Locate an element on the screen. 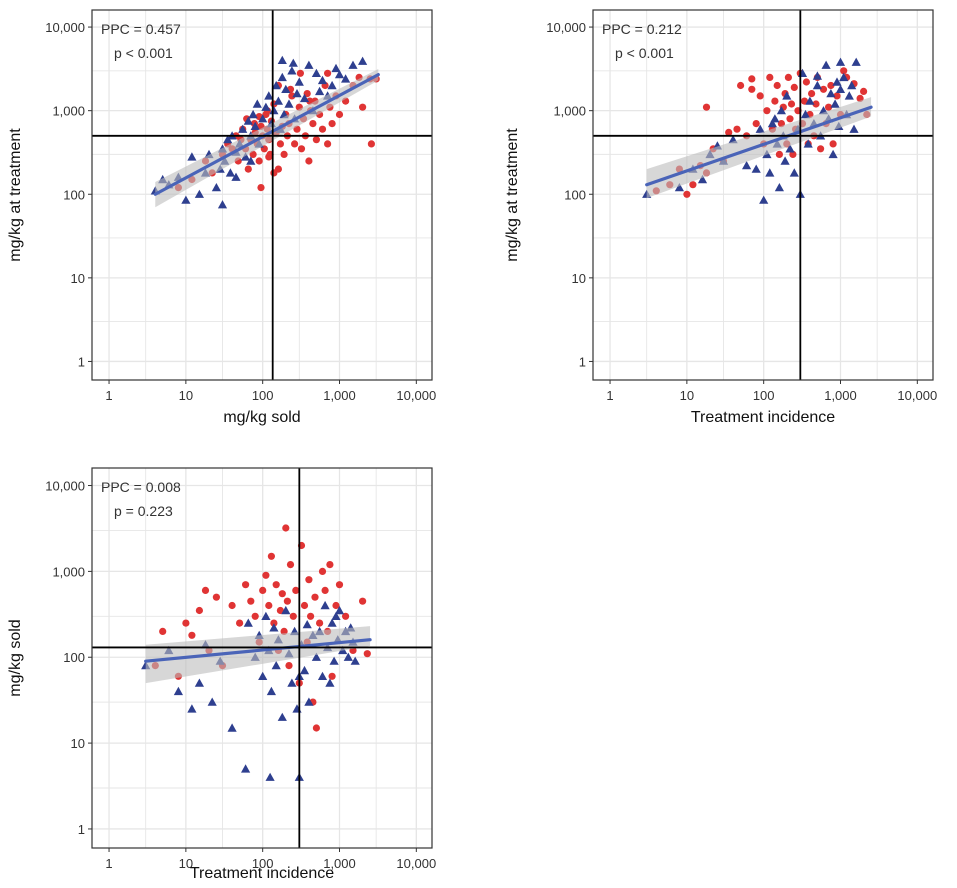 The height and width of the screenshot is (888, 957). plot-border is located at coordinates (262, 195).